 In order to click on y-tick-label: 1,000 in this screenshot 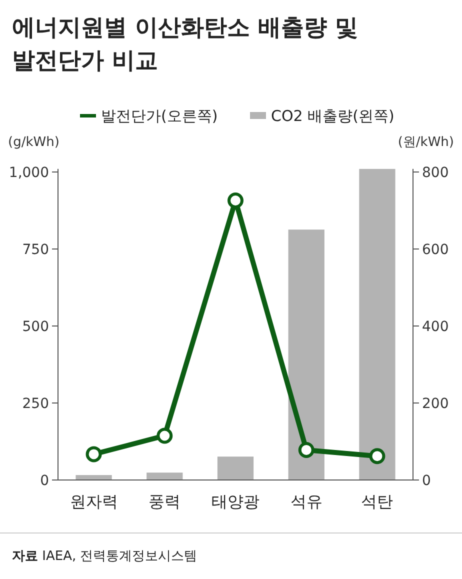, I will do `click(28, 173)`.